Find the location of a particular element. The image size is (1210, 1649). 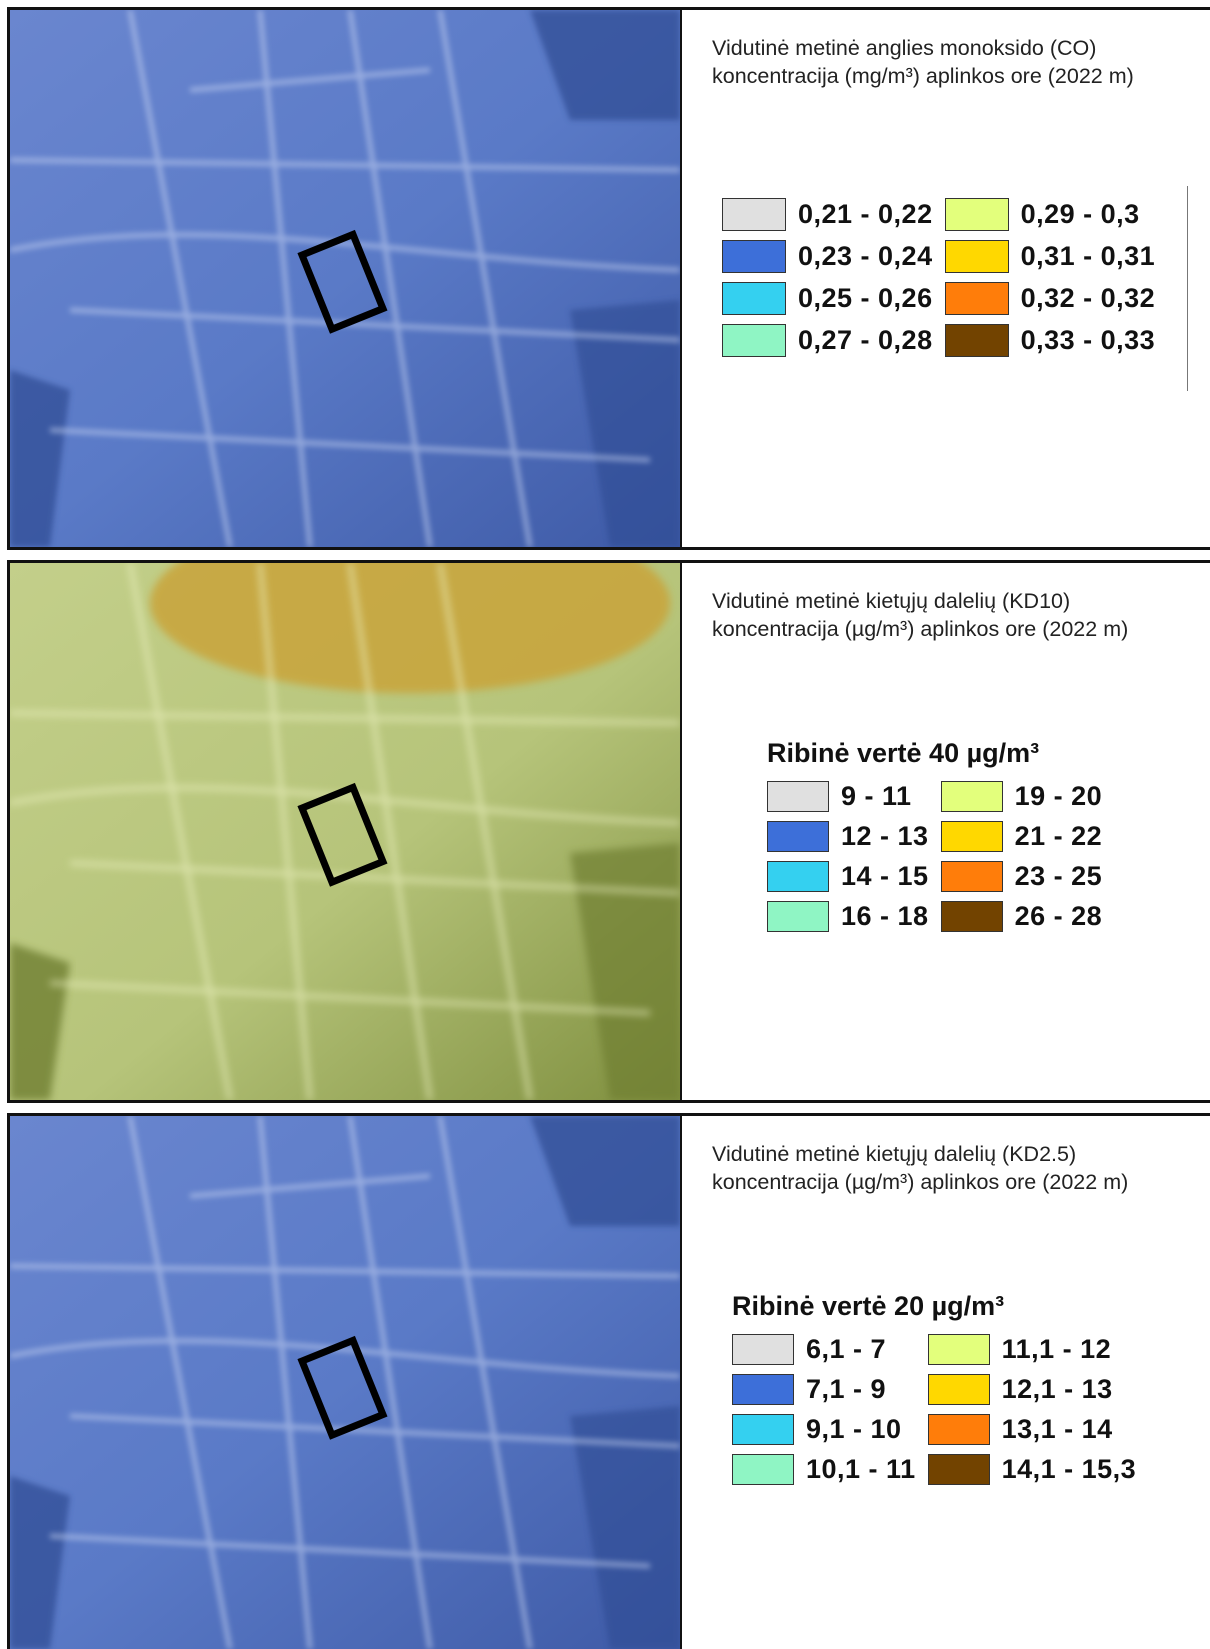

legend-label: 19 - 20 is located at coordinates (1058, 796).